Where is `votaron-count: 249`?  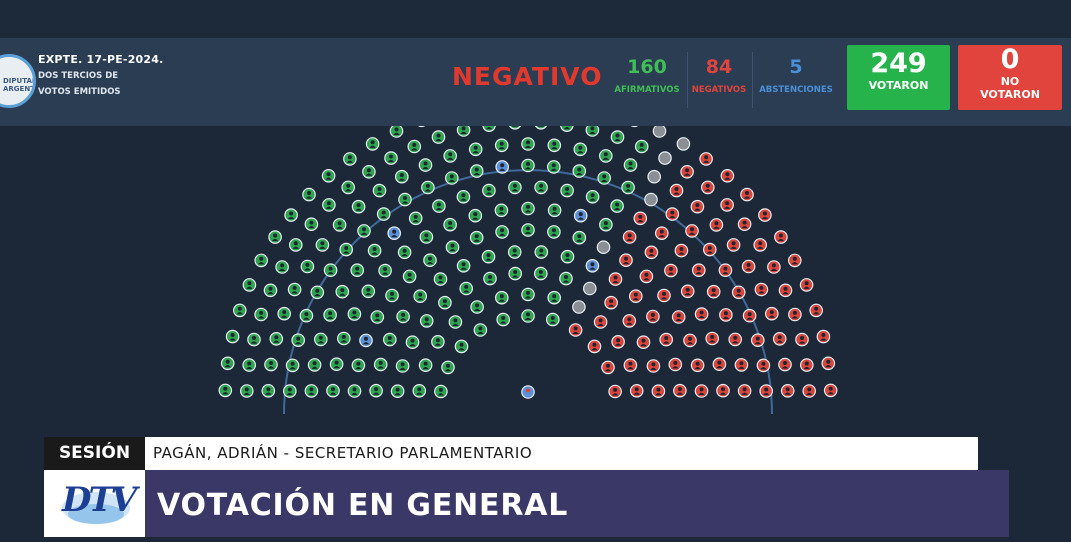 votaron-count: 249 is located at coordinates (898, 63).